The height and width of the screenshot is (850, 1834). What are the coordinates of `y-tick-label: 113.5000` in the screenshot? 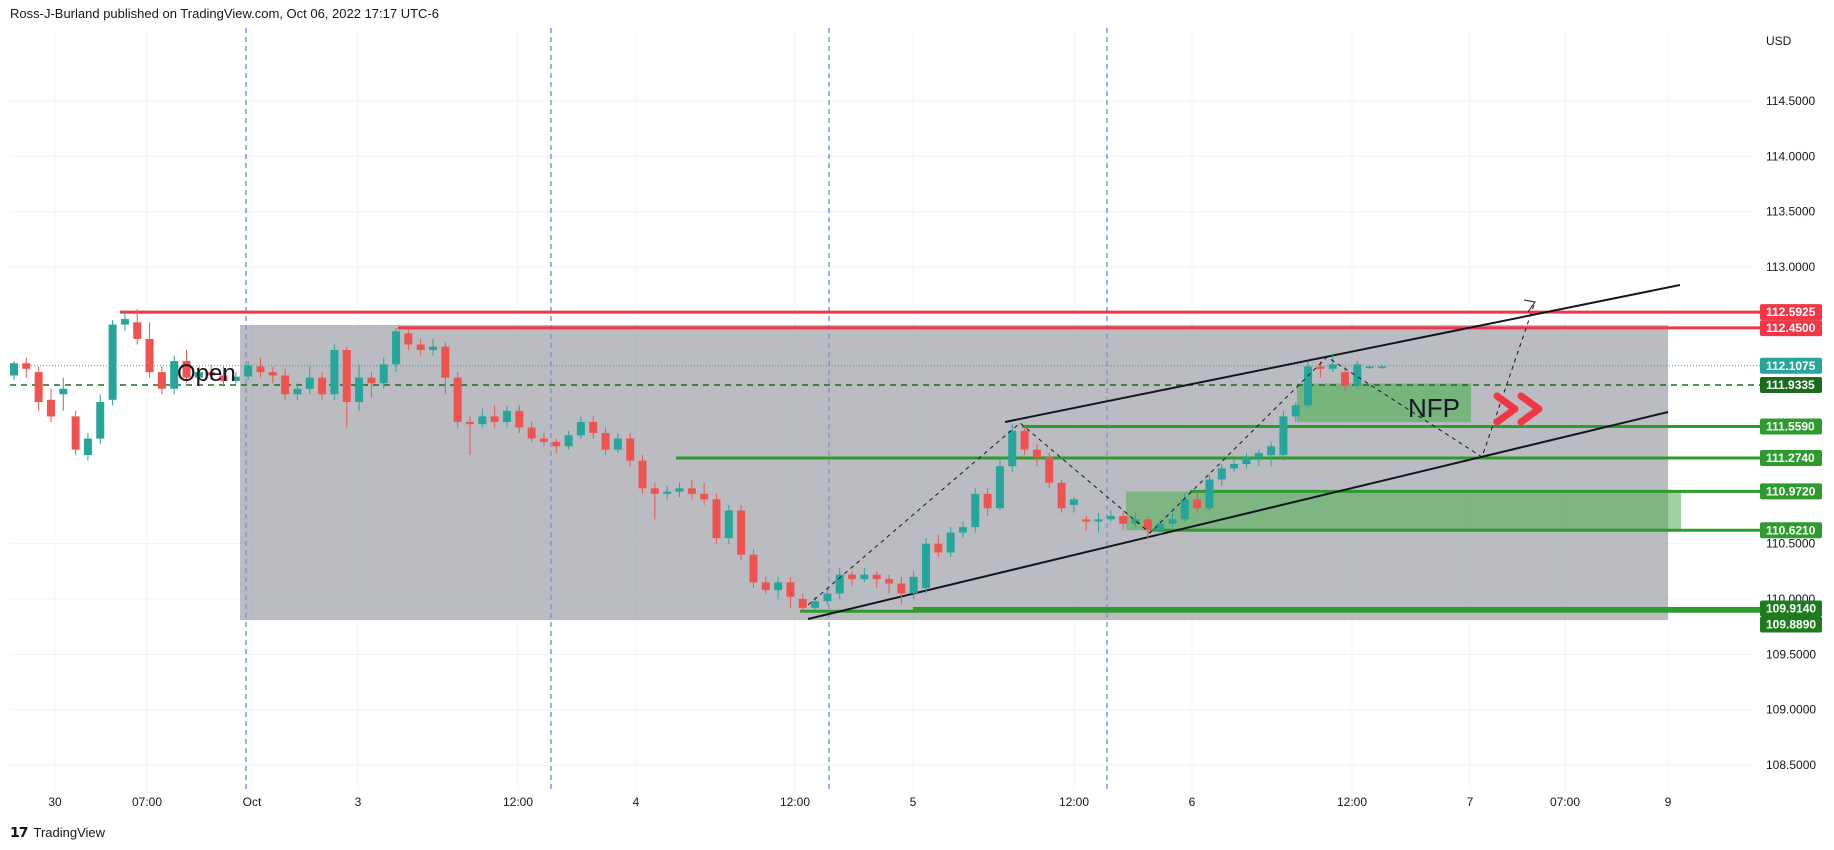 It's located at (1790, 212).